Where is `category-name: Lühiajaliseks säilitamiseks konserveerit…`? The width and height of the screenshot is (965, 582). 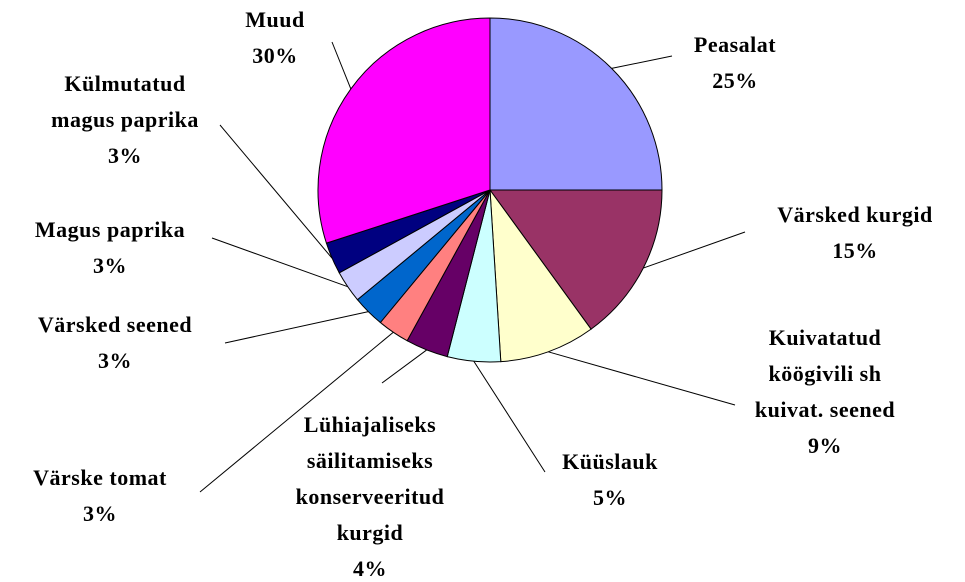
category-name: Lühiajaliseks säilitamiseks konserveerit… is located at coordinates (370, 478).